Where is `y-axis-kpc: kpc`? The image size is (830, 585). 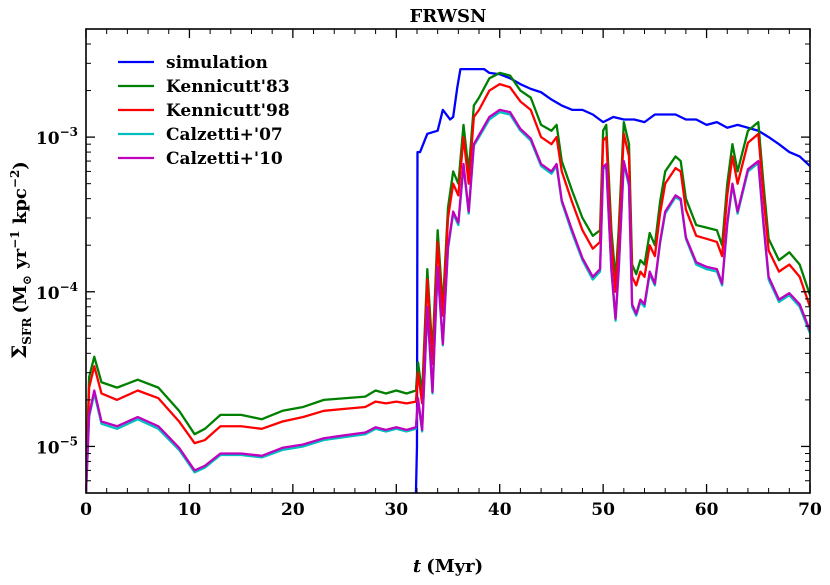 y-axis-kpc: kpc is located at coordinates (20, 209).